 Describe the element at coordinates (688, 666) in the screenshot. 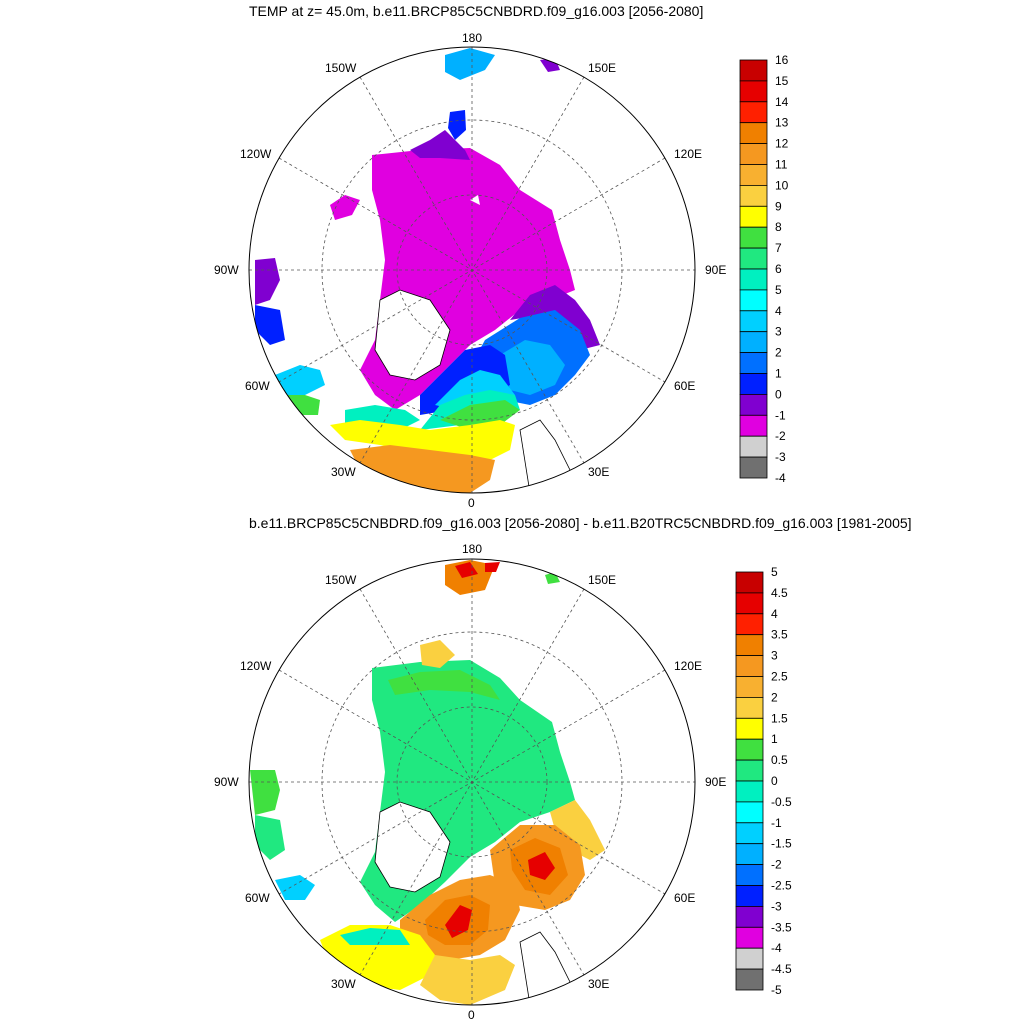

I see `bottom-lon-label-120e: 120E` at that location.